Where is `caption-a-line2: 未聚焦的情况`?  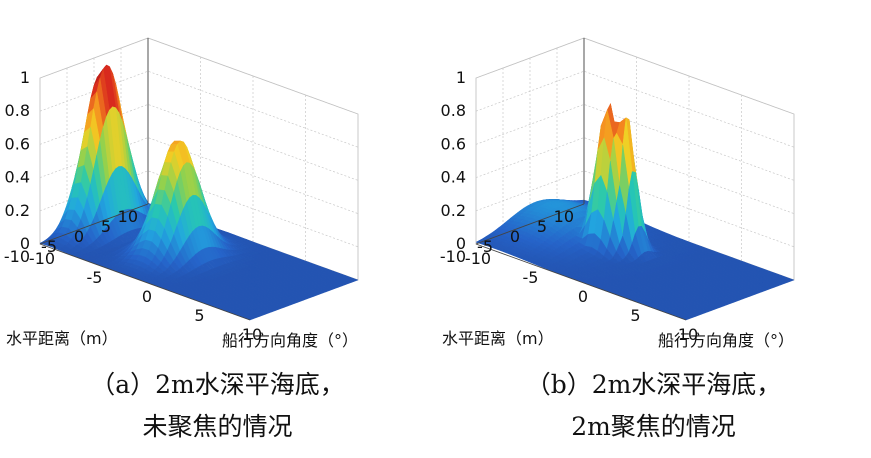 caption-a-line2: 未聚焦的情况 is located at coordinates (217, 426).